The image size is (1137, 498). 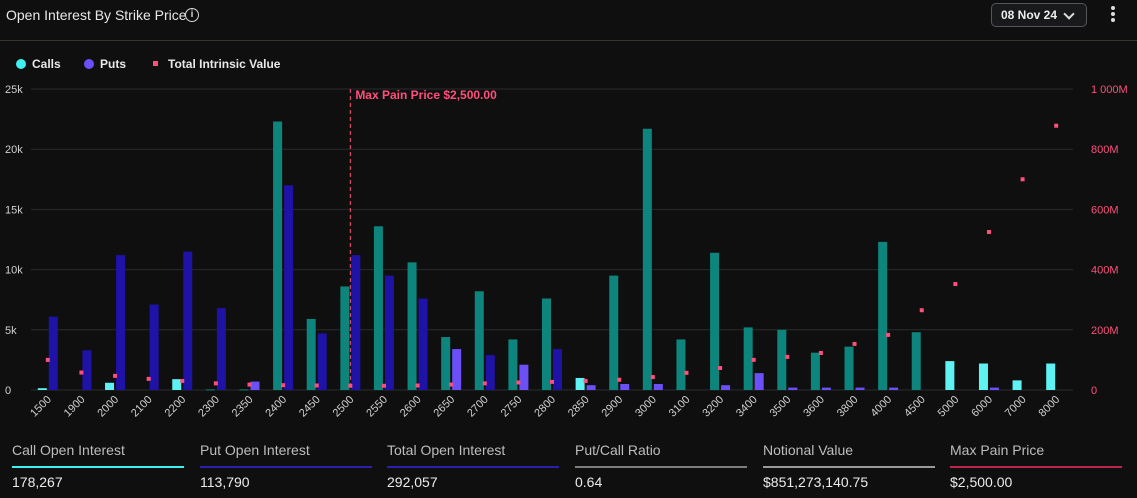 I want to click on x-tick-label: 2450, so click(x=310, y=407).